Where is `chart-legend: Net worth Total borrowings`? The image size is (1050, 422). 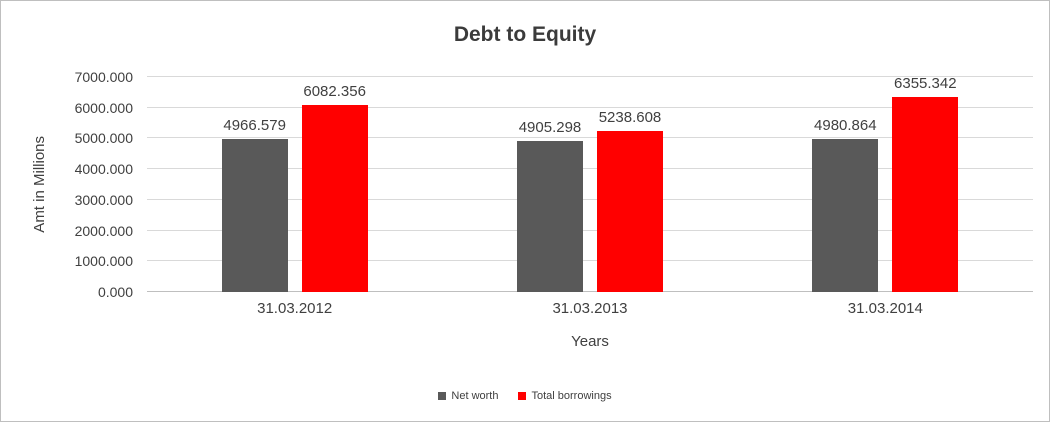
chart-legend: Net worth Total borrowings is located at coordinates (525, 396).